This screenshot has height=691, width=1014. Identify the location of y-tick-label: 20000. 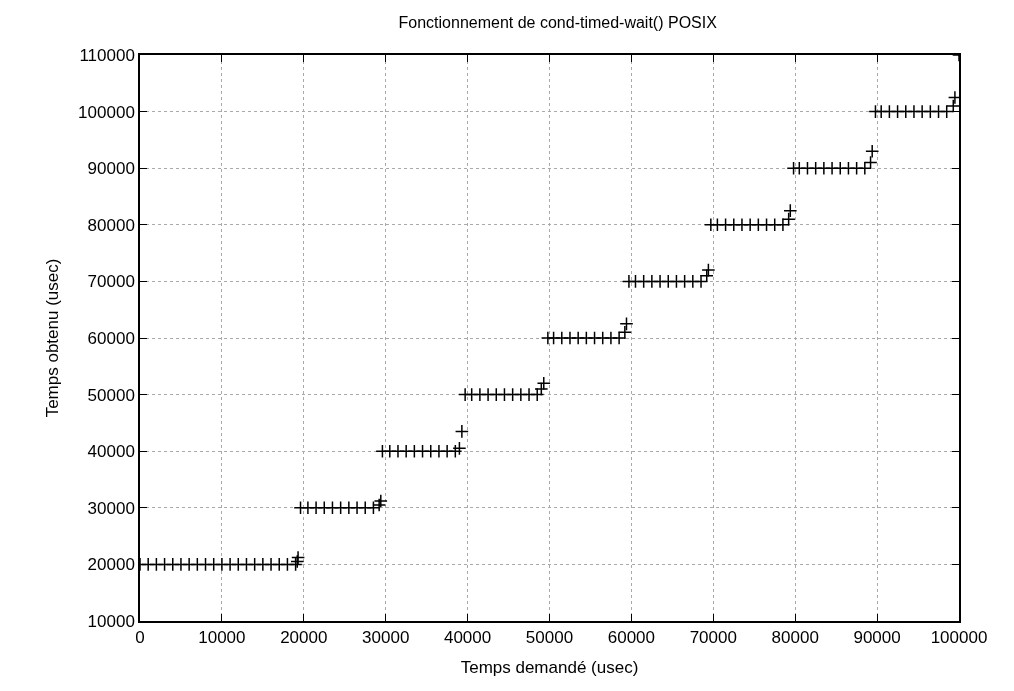
(111, 565).